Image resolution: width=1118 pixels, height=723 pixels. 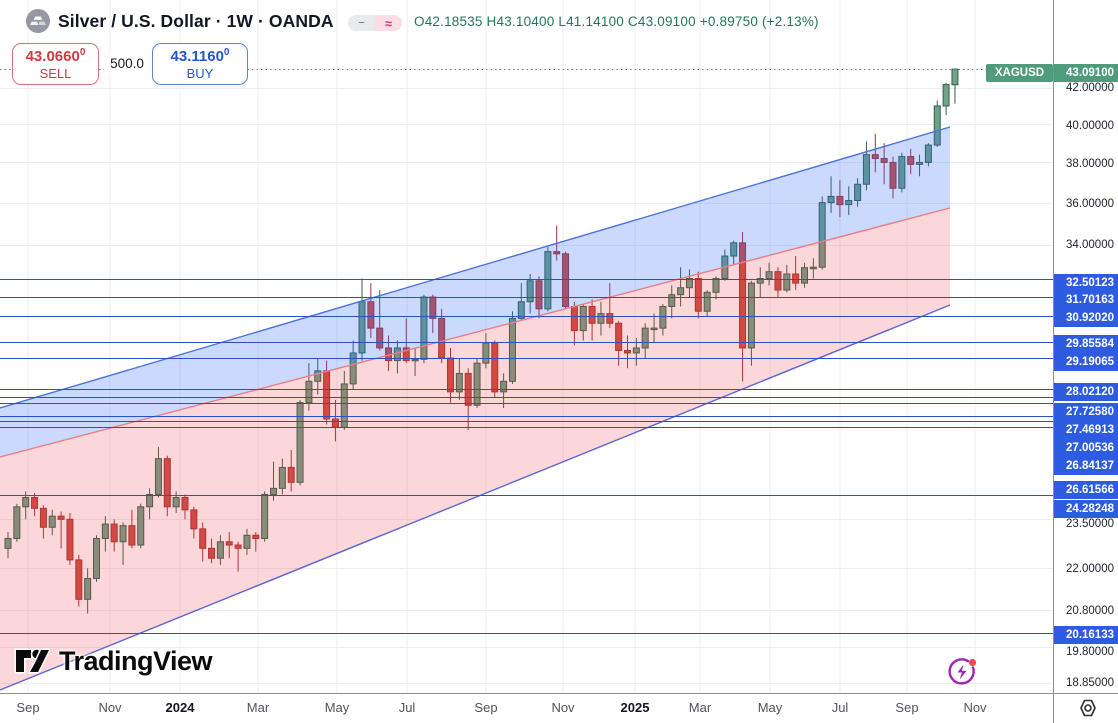 What do you see at coordinates (1086, 448) in the screenshot?
I see `price-level-label: 27.00536` at bounding box center [1086, 448].